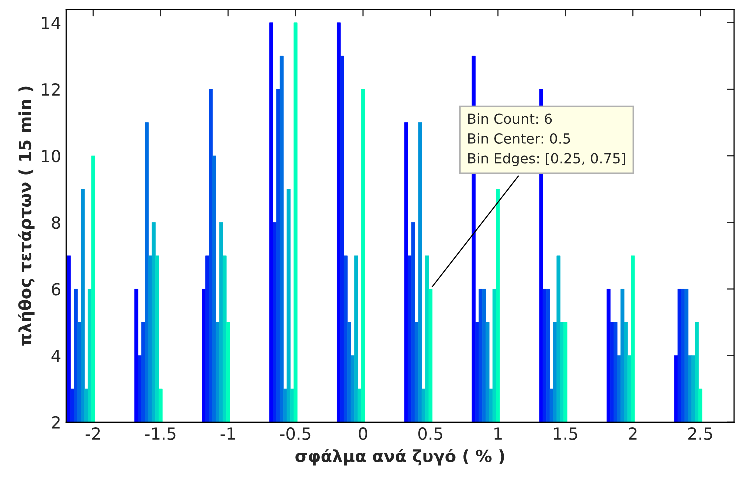 The width and height of the screenshot is (738, 480). I want to click on x-tick-label: 2, so click(633, 434).